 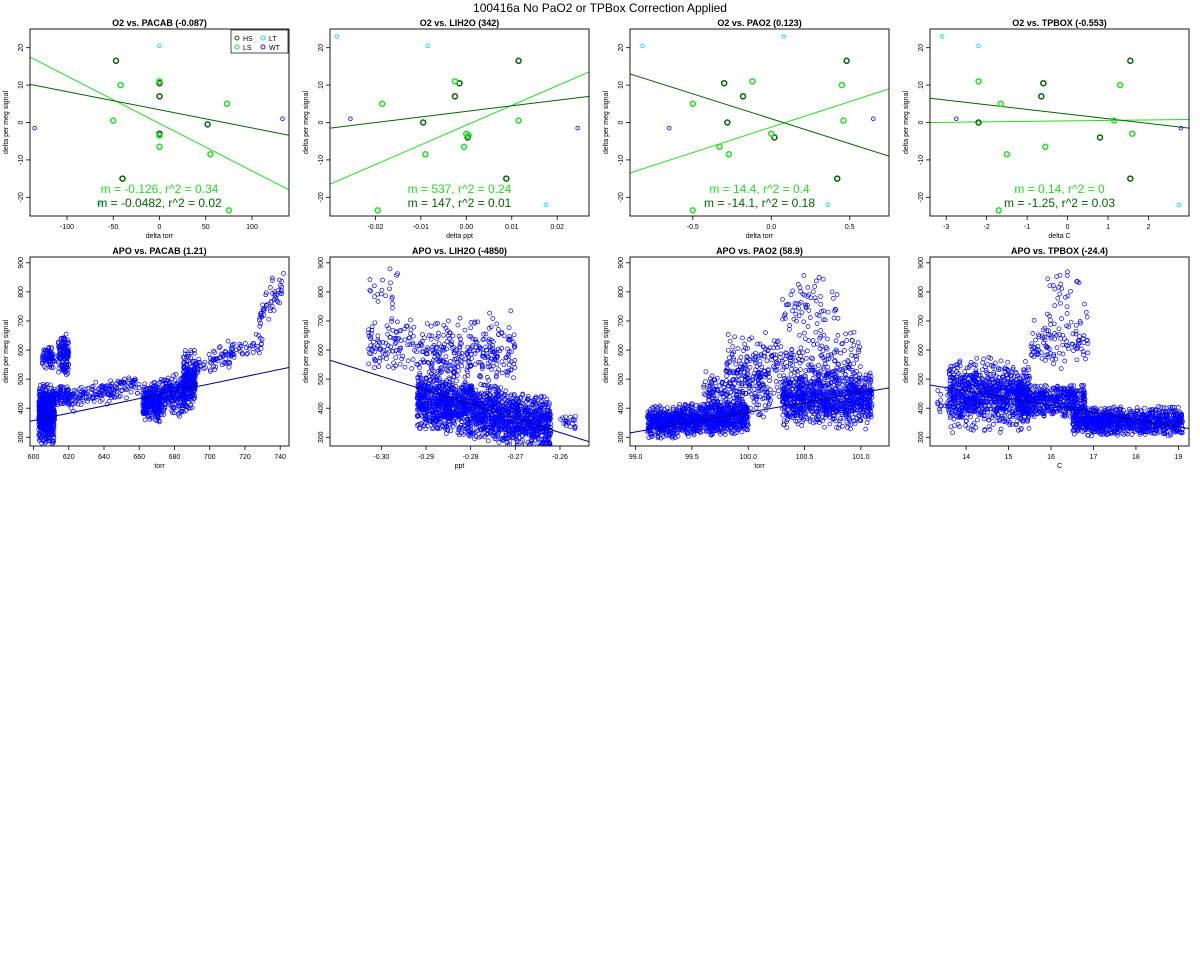 What do you see at coordinates (375, 227) in the screenshot?
I see `x-tick-label: -0.02` at bounding box center [375, 227].